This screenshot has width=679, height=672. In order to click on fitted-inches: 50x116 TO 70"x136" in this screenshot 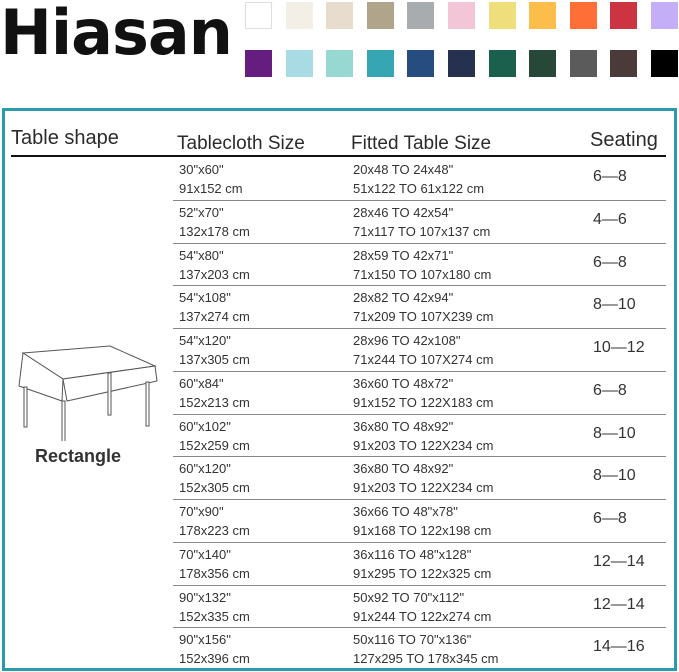, I will do `click(412, 640)`.